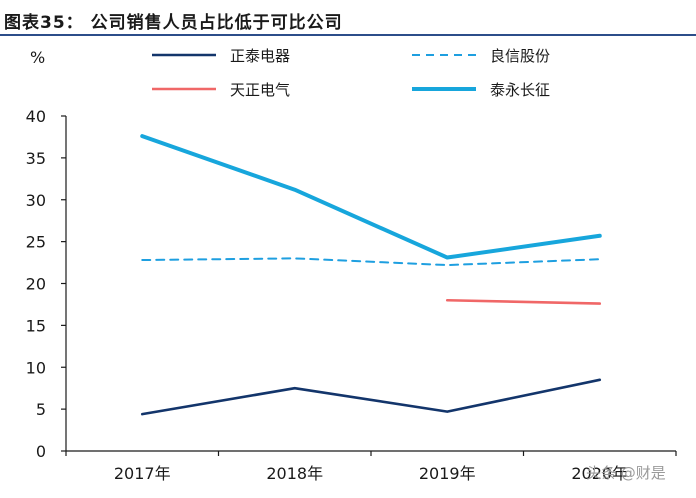 Image resolution: width=696 pixels, height=498 pixels. I want to click on y-tick-label: 30, so click(36, 200).